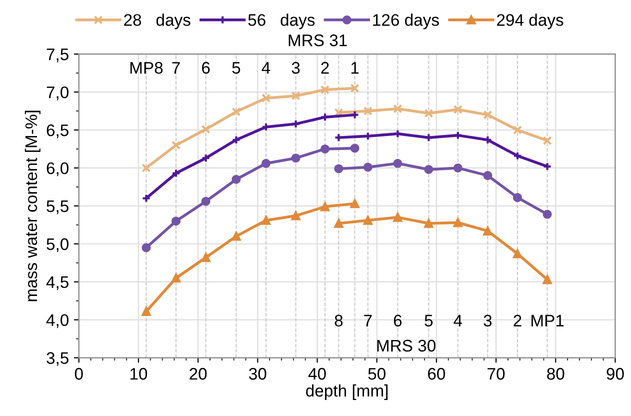  I want to click on legend-label: 126 days, so click(406, 22).